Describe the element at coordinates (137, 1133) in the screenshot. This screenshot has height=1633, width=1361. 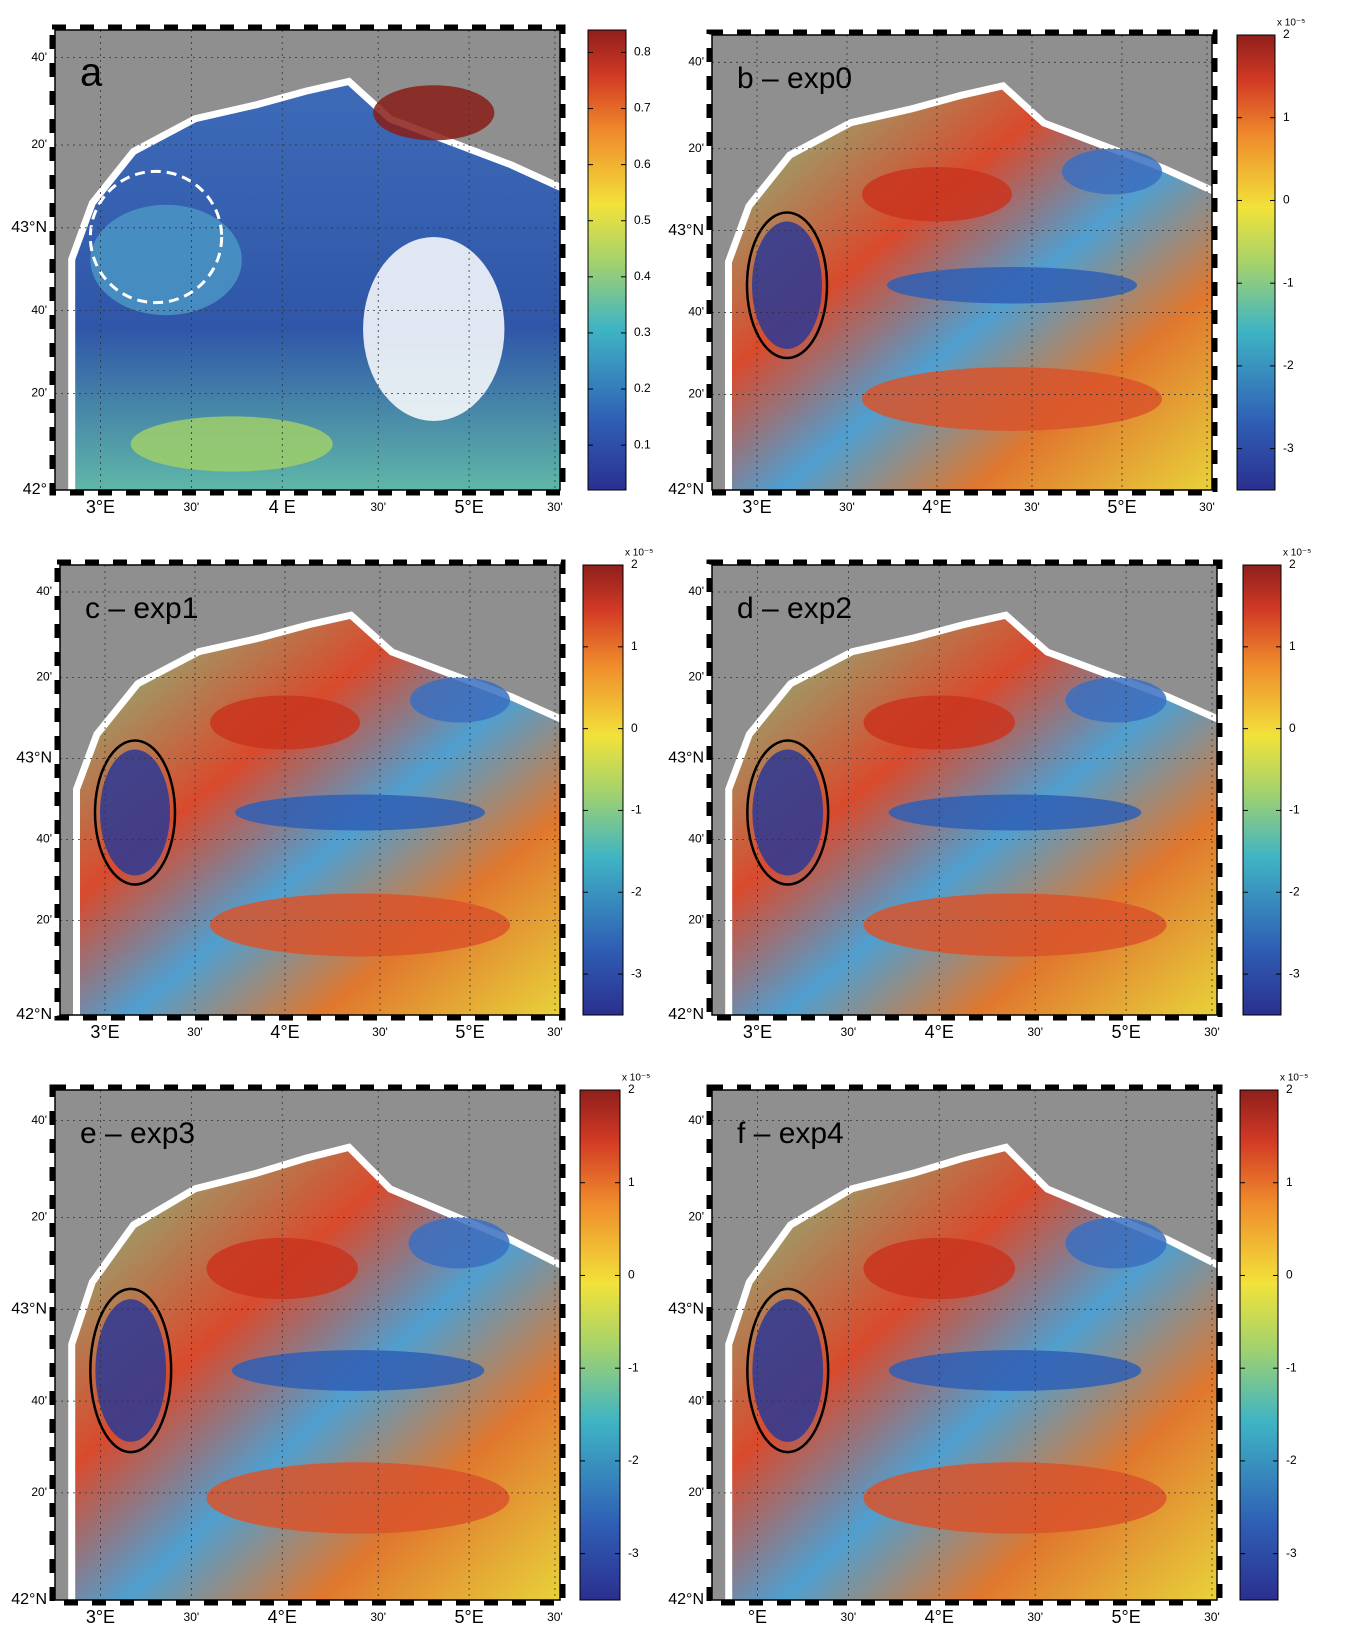
I see `panel-label: e – exp3` at that location.